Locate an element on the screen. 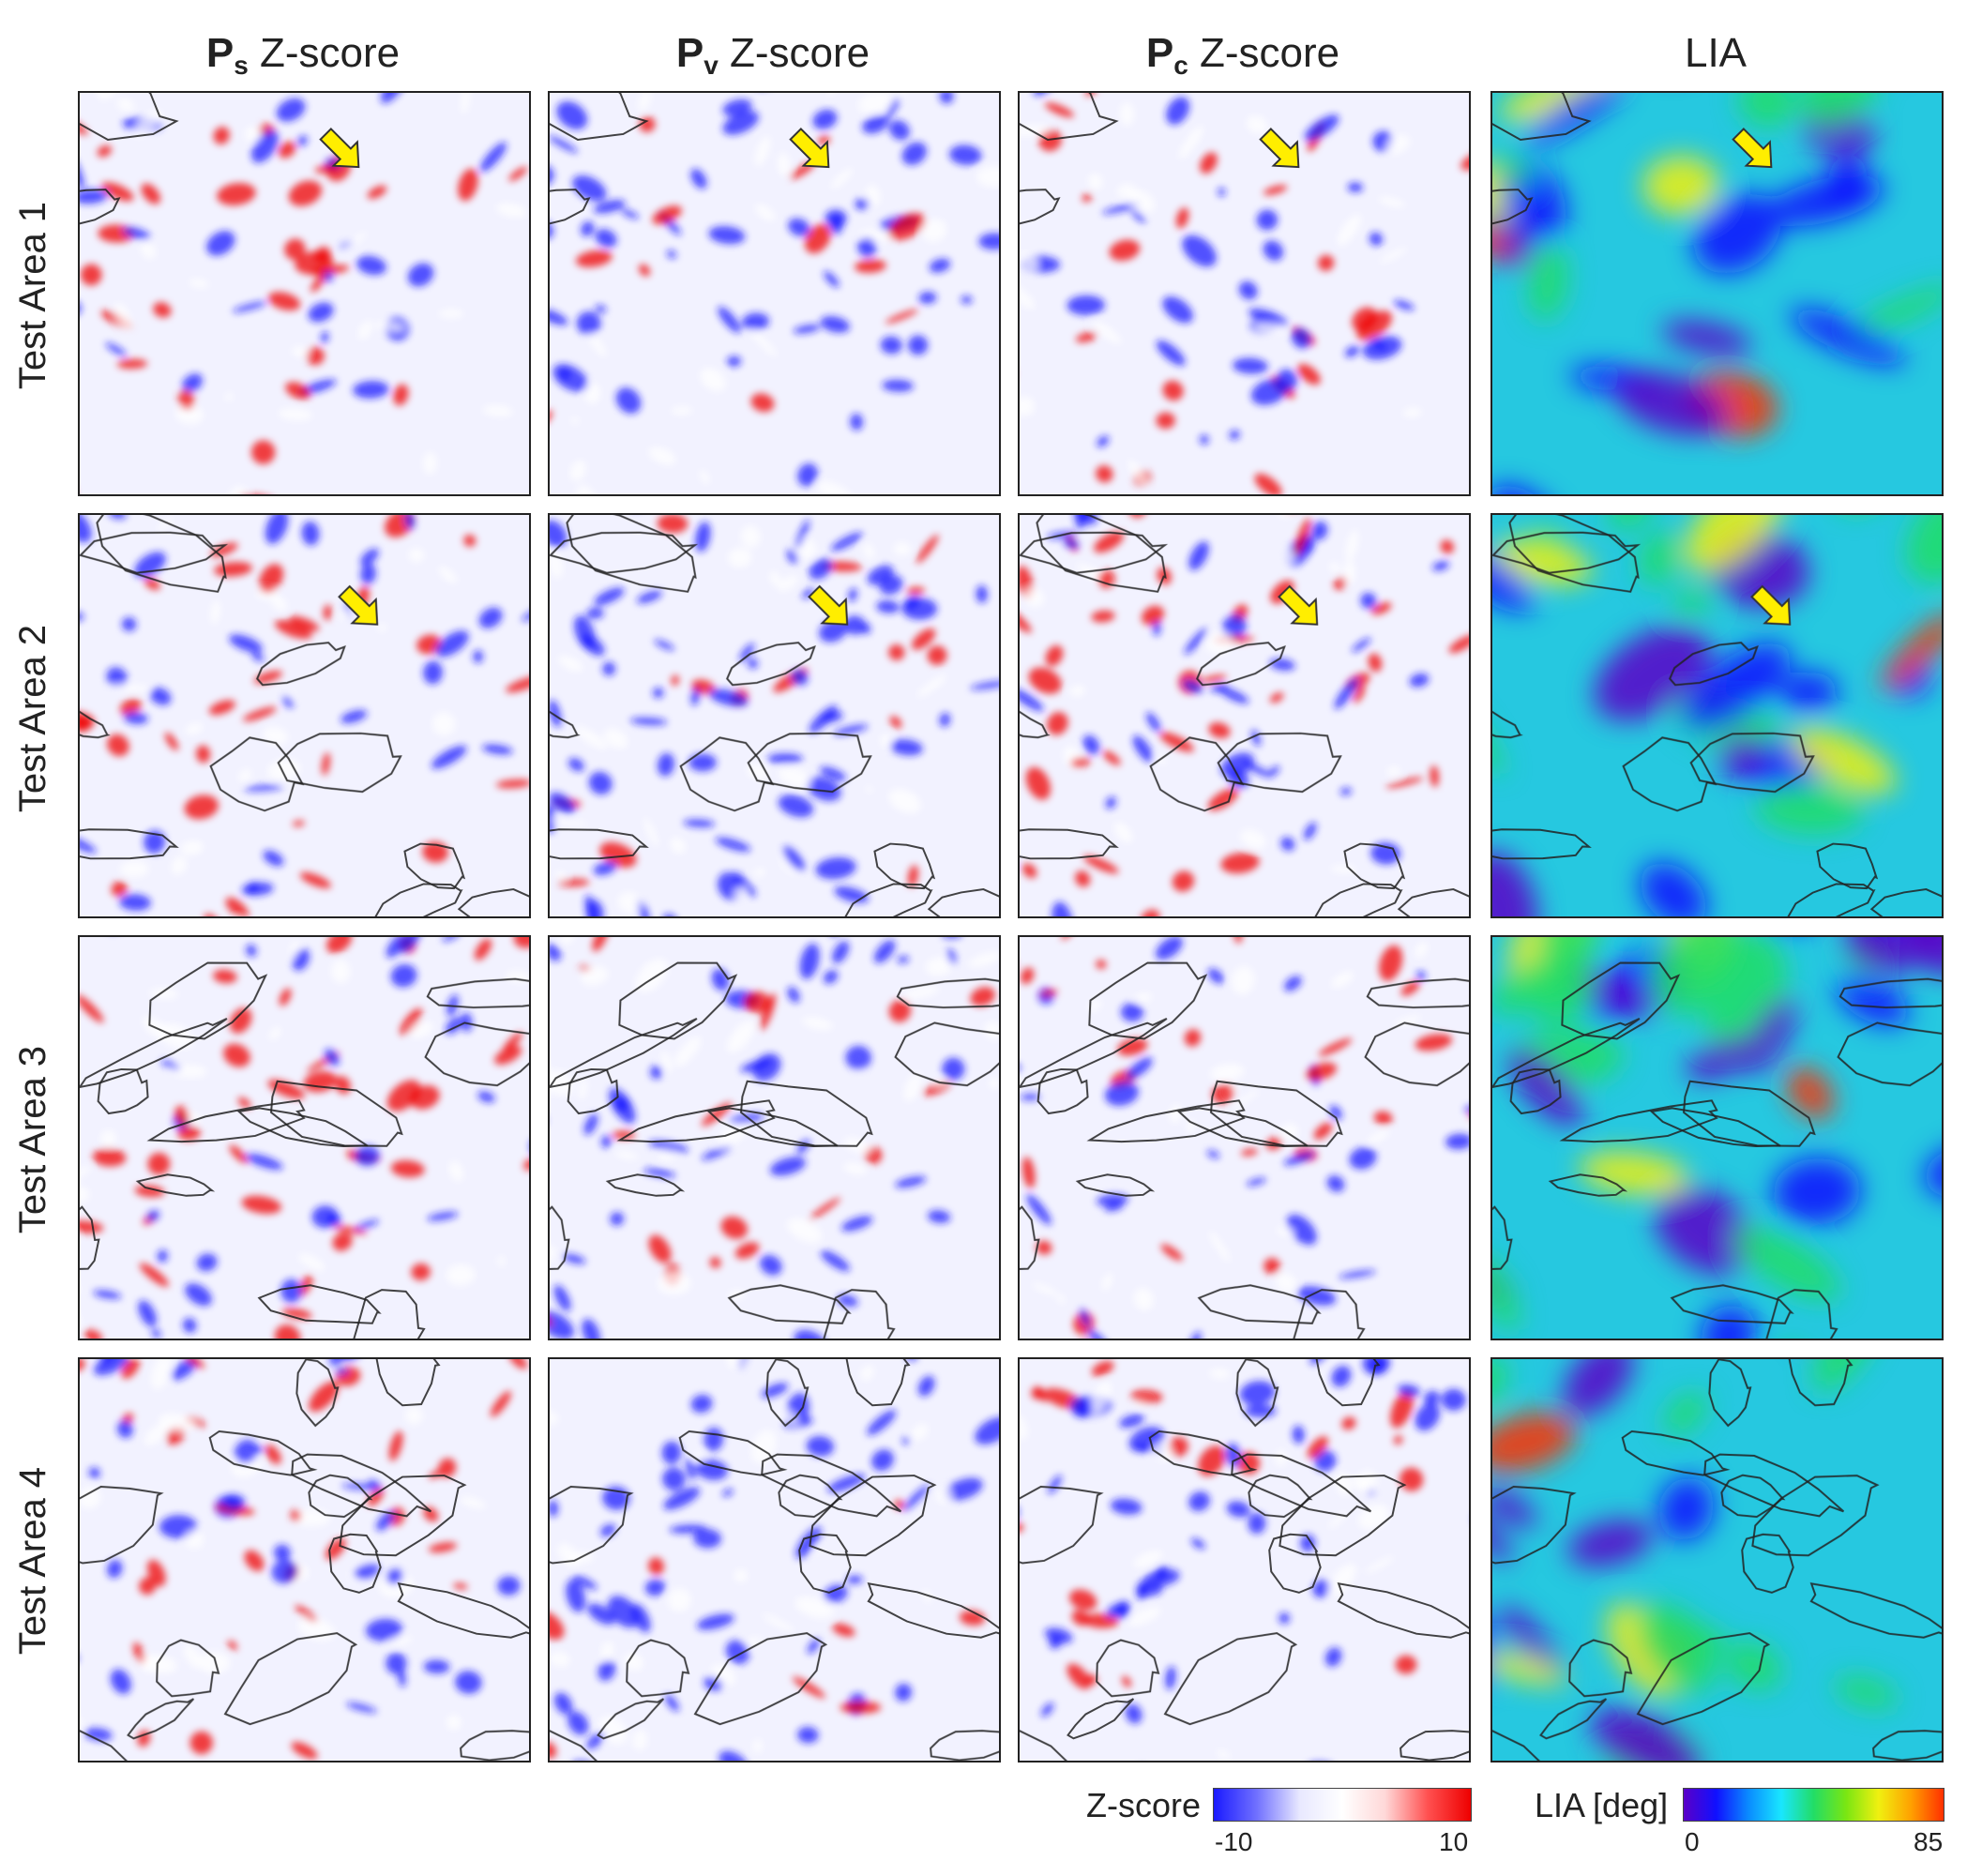 The width and height of the screenshot is (1967, 1876). lia-colorbar is located at coordinates (1813, 1805).